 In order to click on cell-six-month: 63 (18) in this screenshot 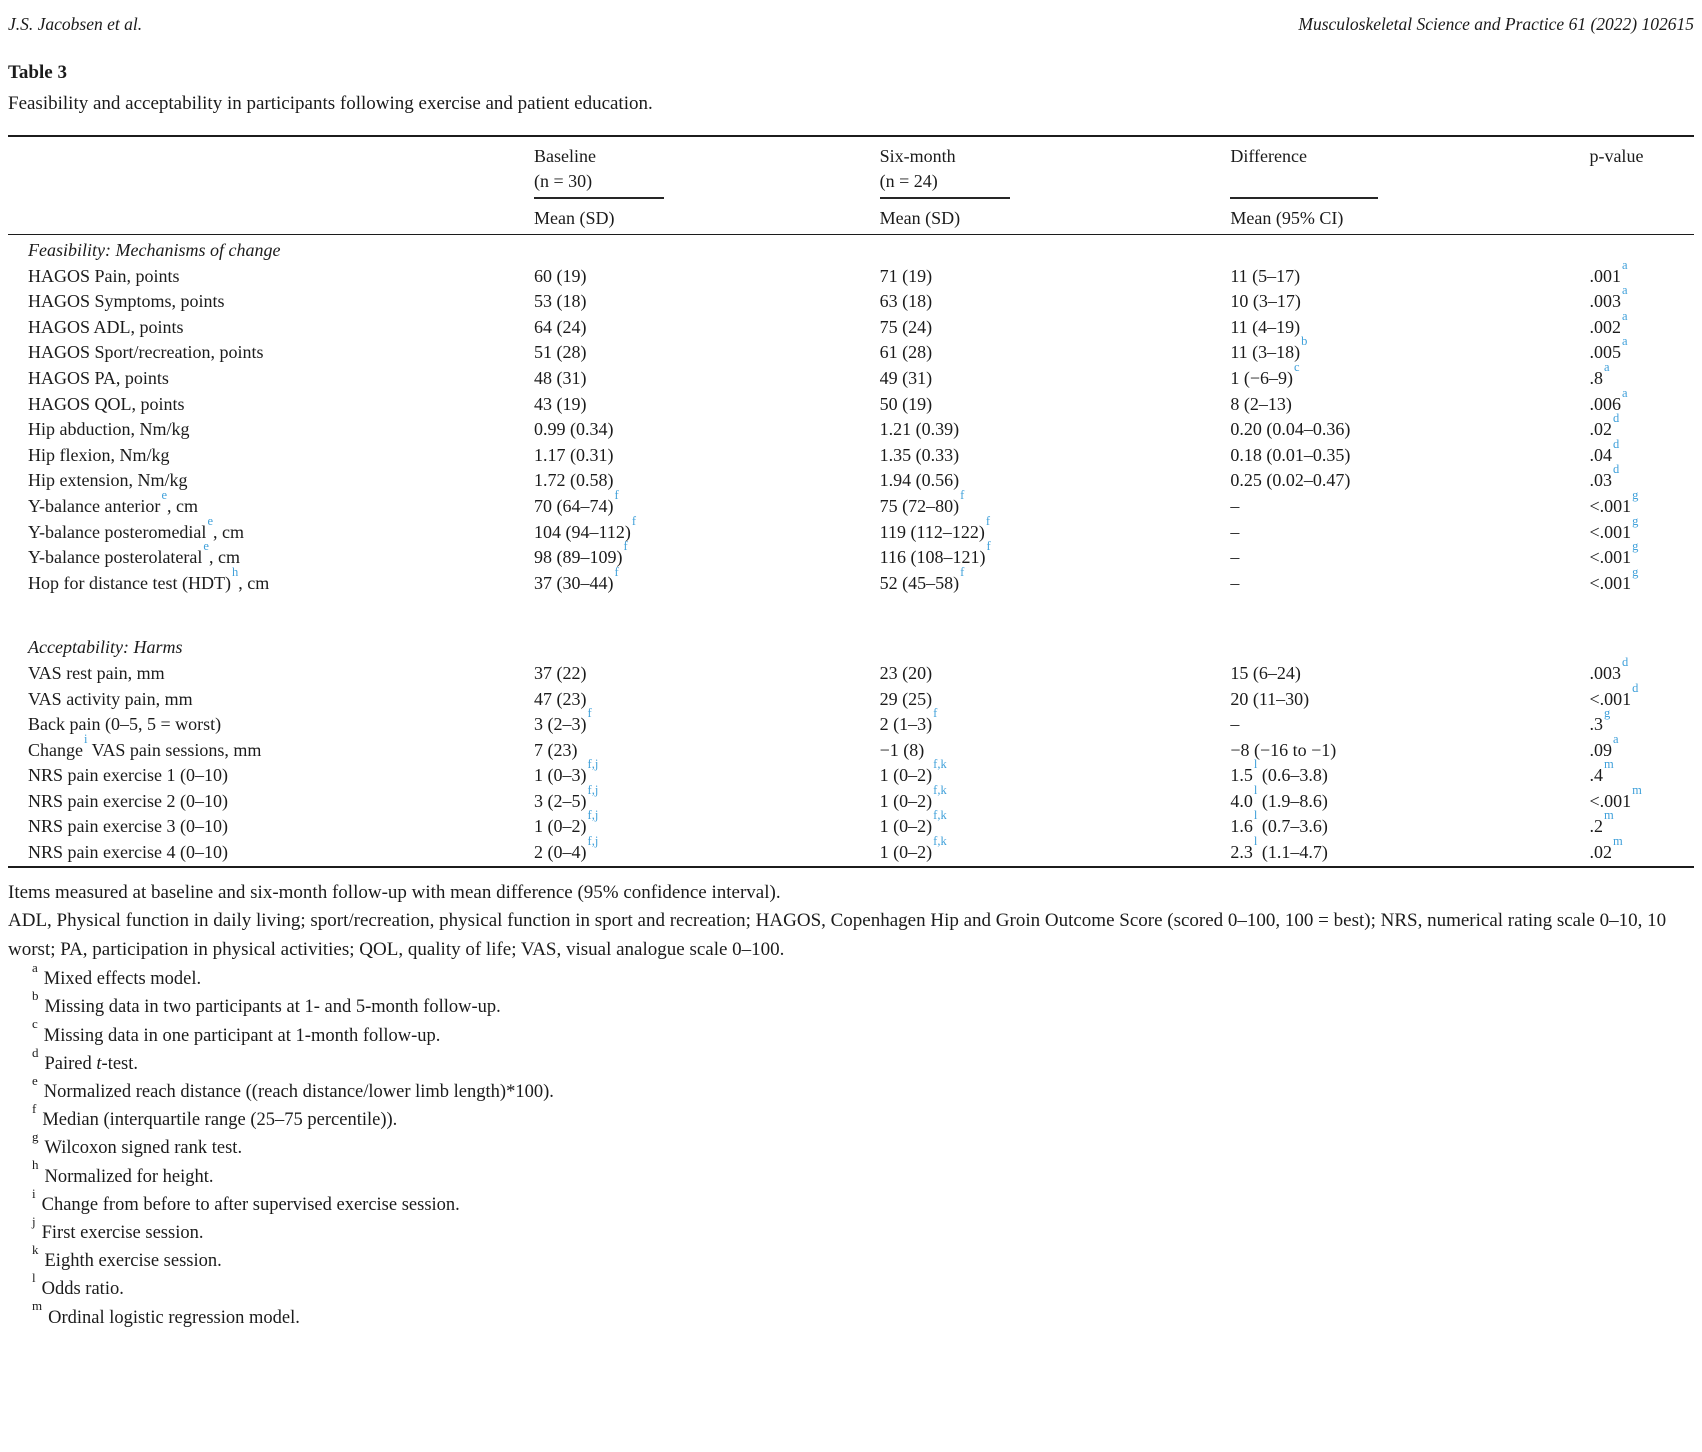, I will do `click(906, 301)`.